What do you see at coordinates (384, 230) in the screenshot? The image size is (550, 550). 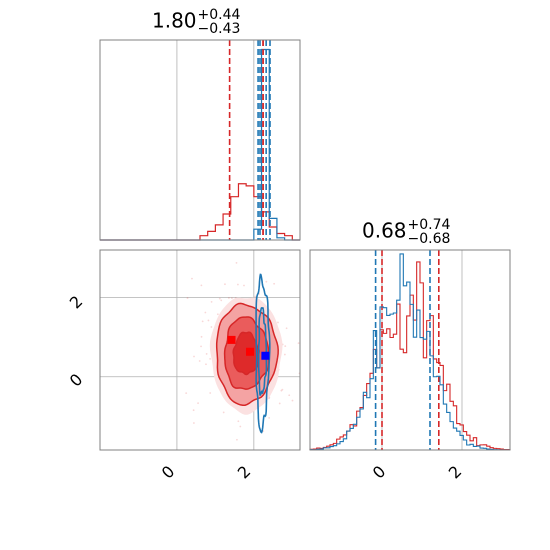 I see `hist2-title-median: 0.68` at bounding box center [384, 230].